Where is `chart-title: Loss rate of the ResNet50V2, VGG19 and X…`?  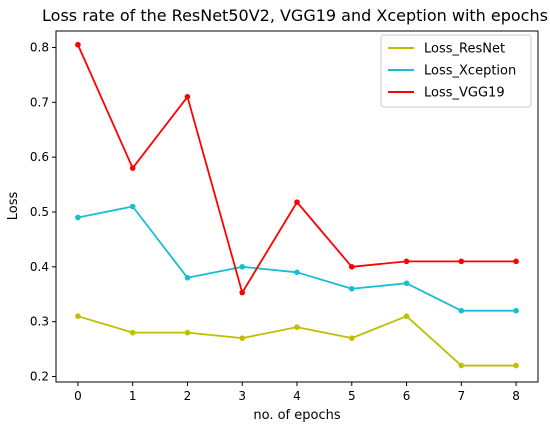
chart-title: Loss rate of the ResNet50V2, VGG19 and X… is located at coordinates (295, 15).